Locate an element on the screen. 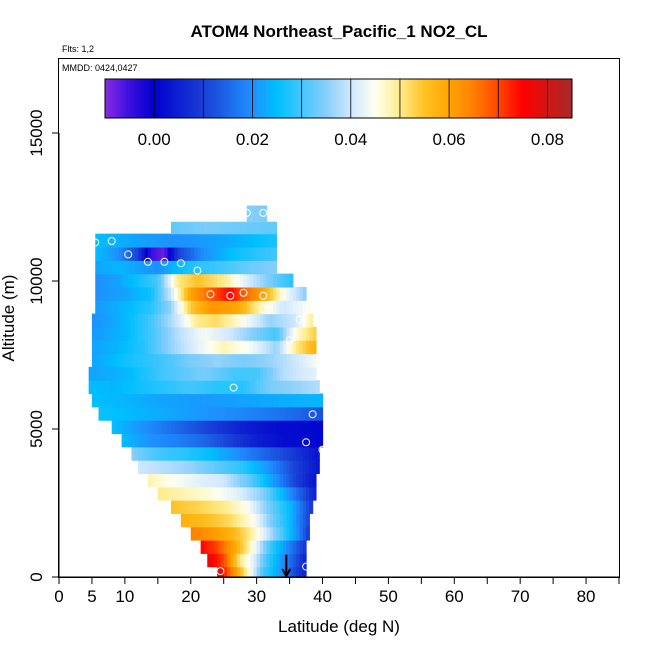  x-tick-label: 20 is located at coordinates (190, 596).